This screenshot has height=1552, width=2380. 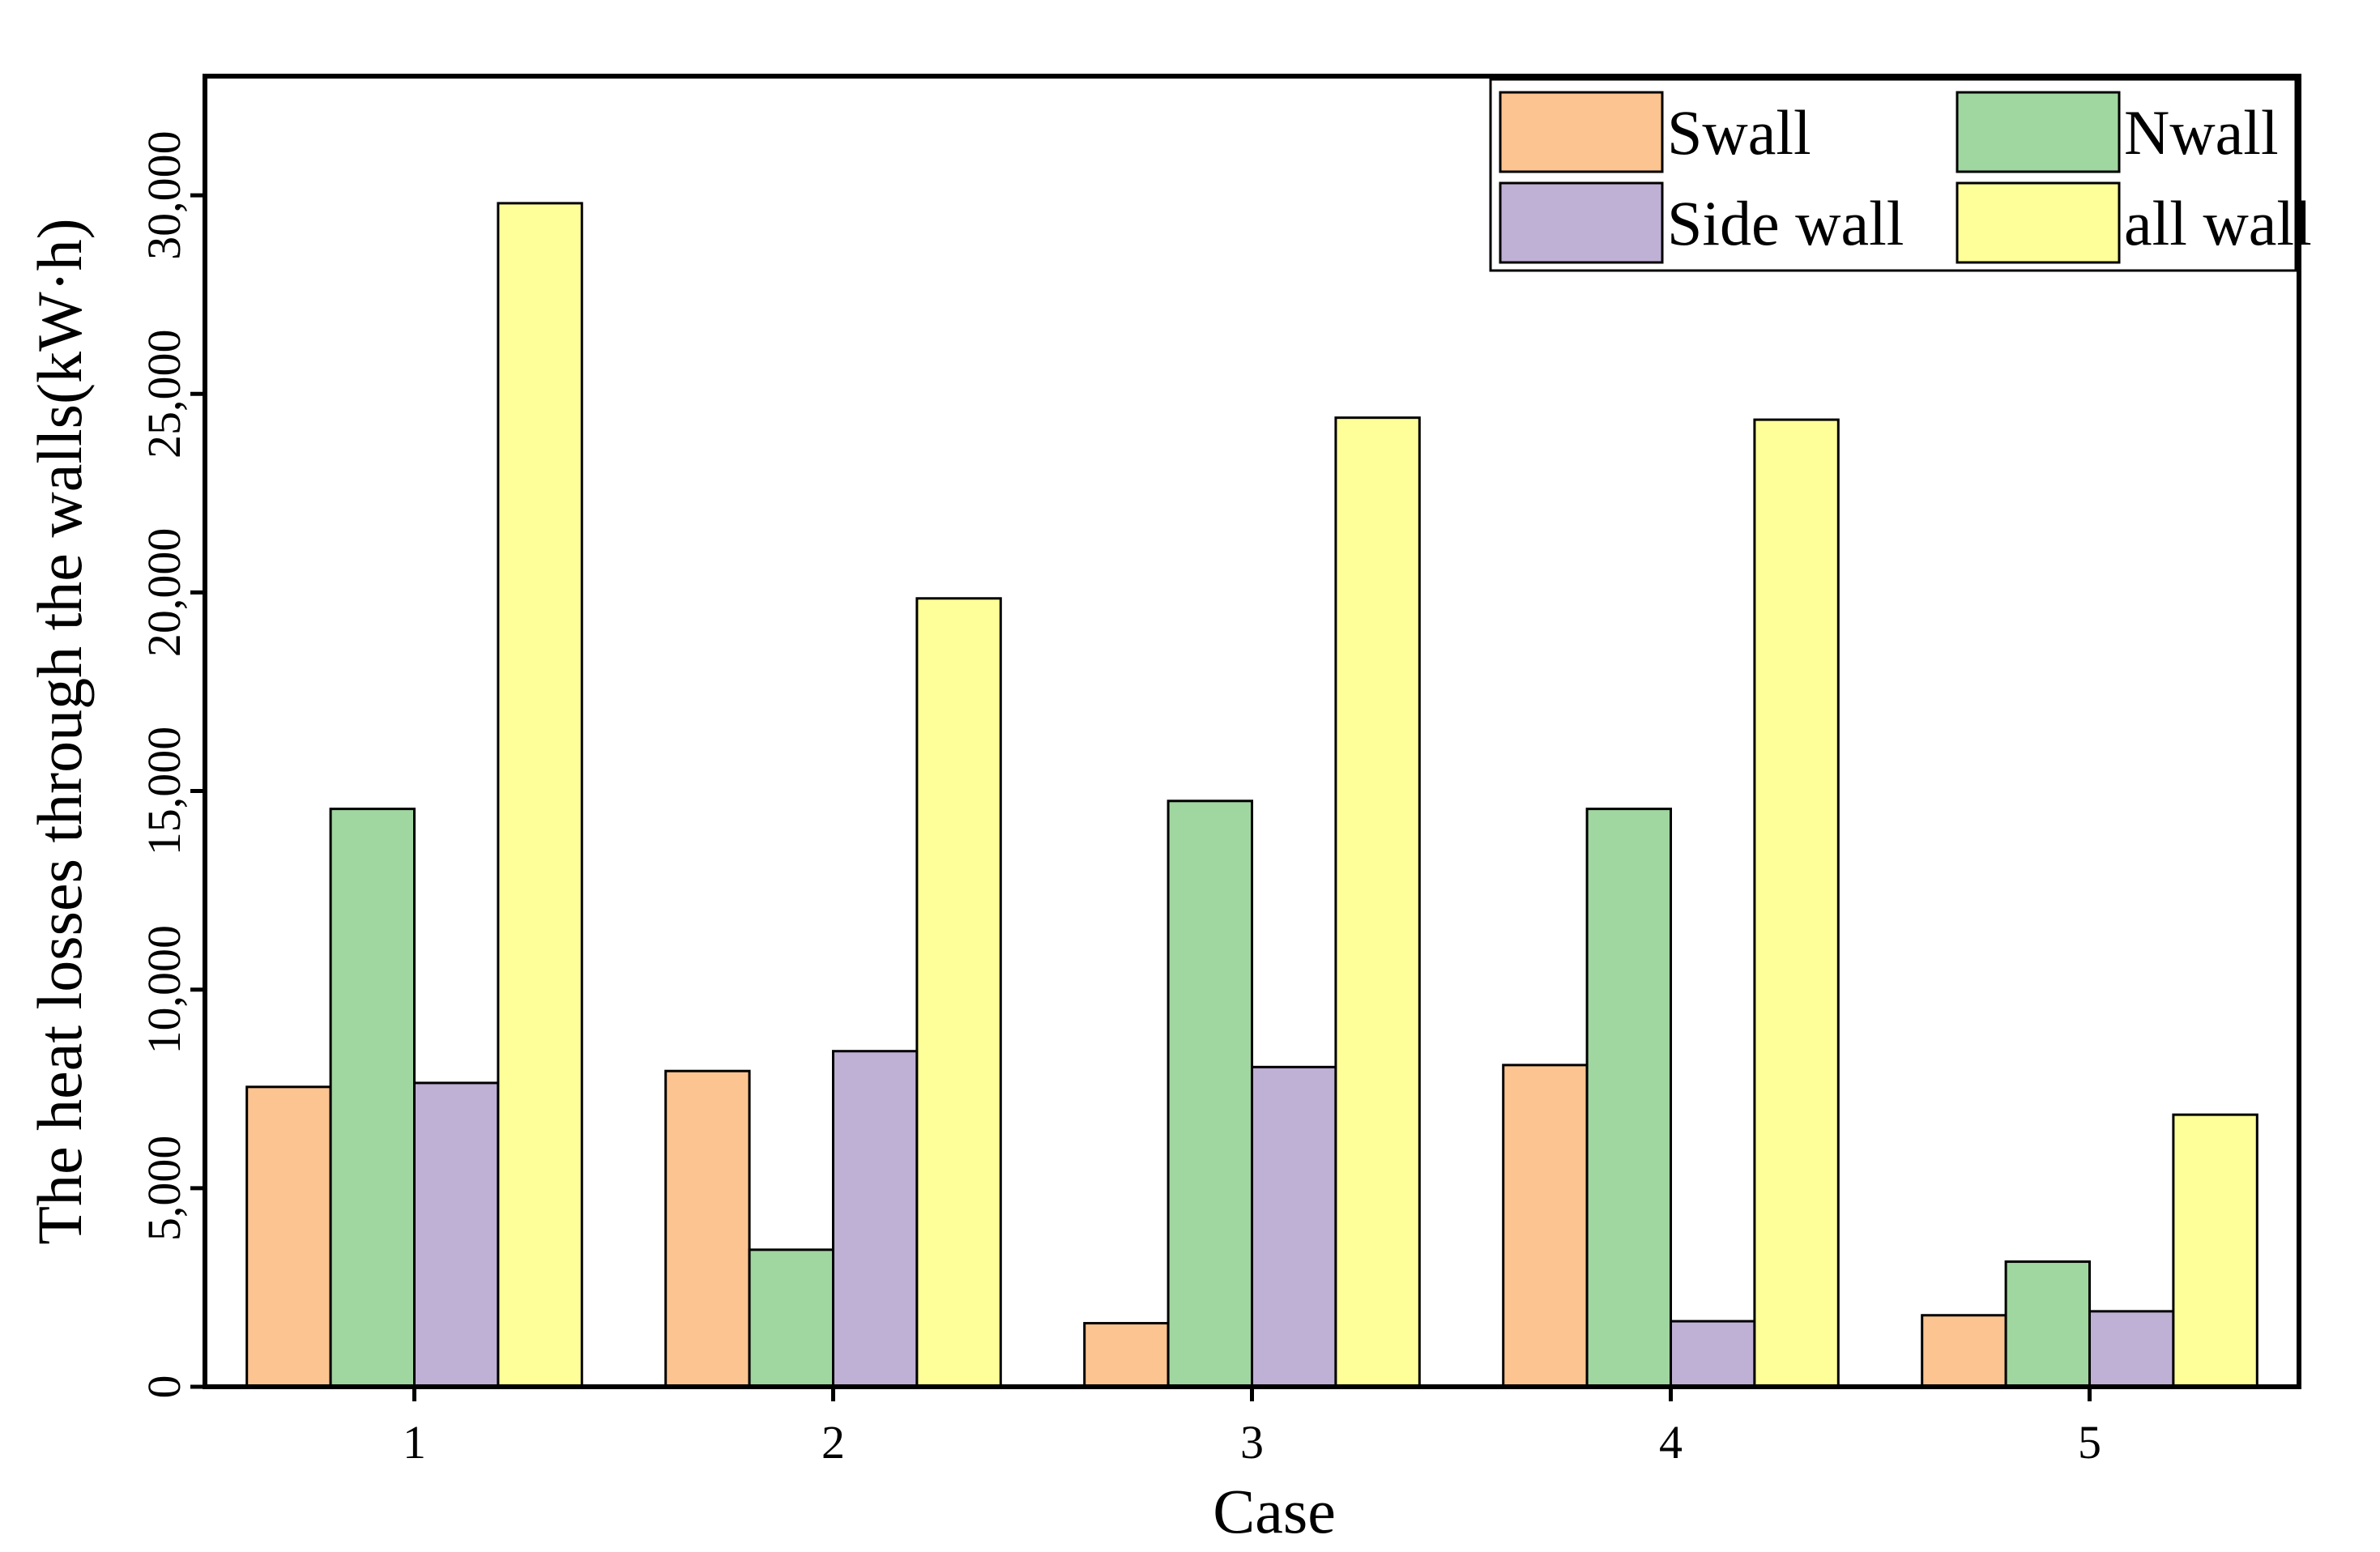 What do you see at coordinates (2090, 1442) in the screenshot?
I see `x-tick-label: 5` at bounding box center [2090, 1442].